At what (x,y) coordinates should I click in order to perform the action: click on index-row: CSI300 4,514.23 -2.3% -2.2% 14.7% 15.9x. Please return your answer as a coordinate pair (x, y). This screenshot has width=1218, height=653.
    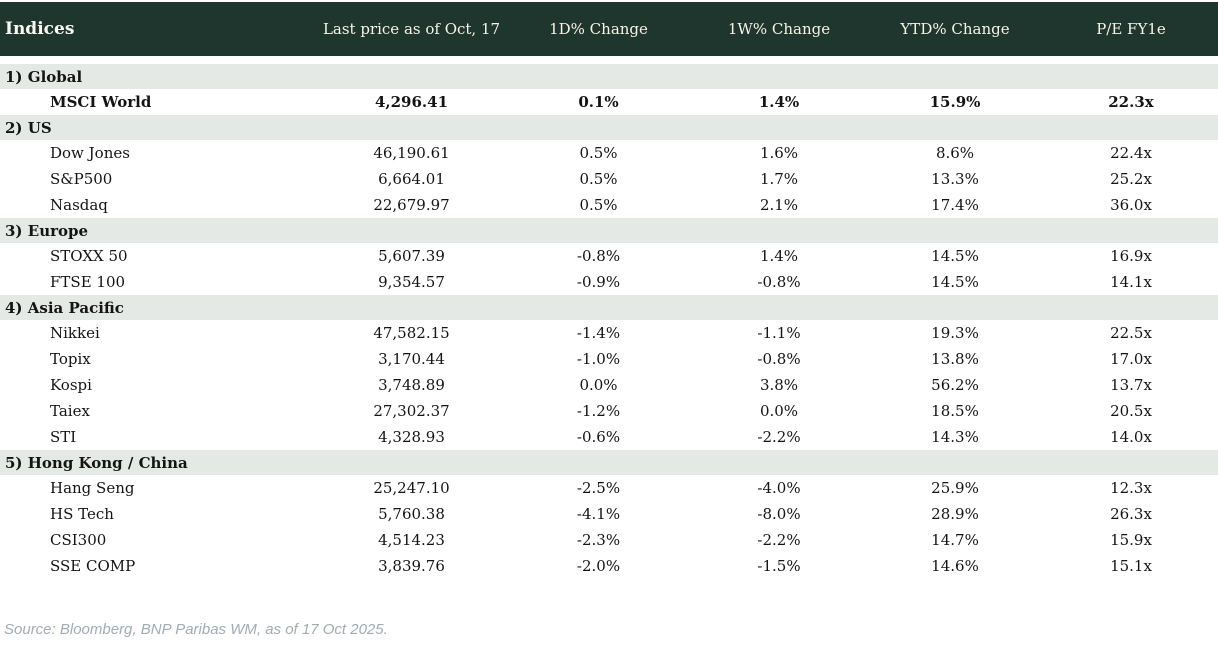
    Looking at the image, I should click on (609, 540).